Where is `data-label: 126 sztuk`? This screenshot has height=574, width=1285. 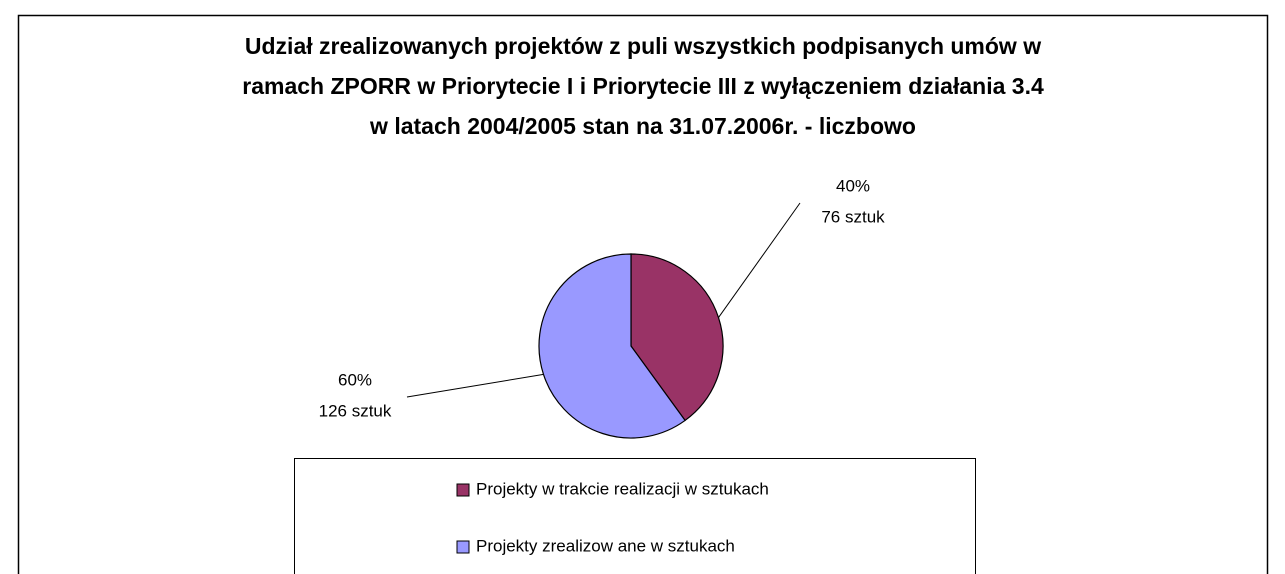
data-label: 126 sztuk is located at coordinates (355, 410).